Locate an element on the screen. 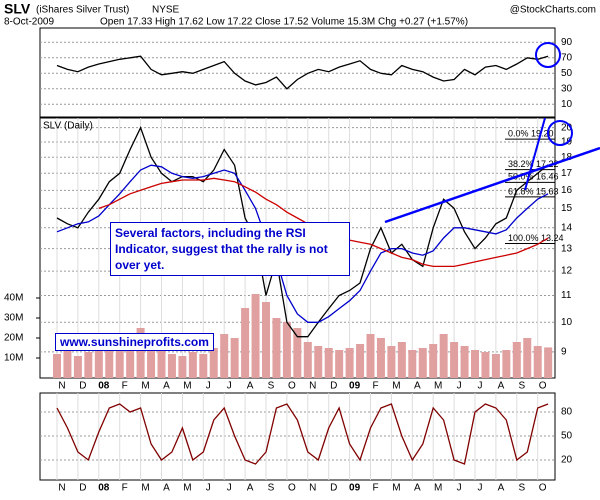  highlight-circle is located at coordinates (560, 133).